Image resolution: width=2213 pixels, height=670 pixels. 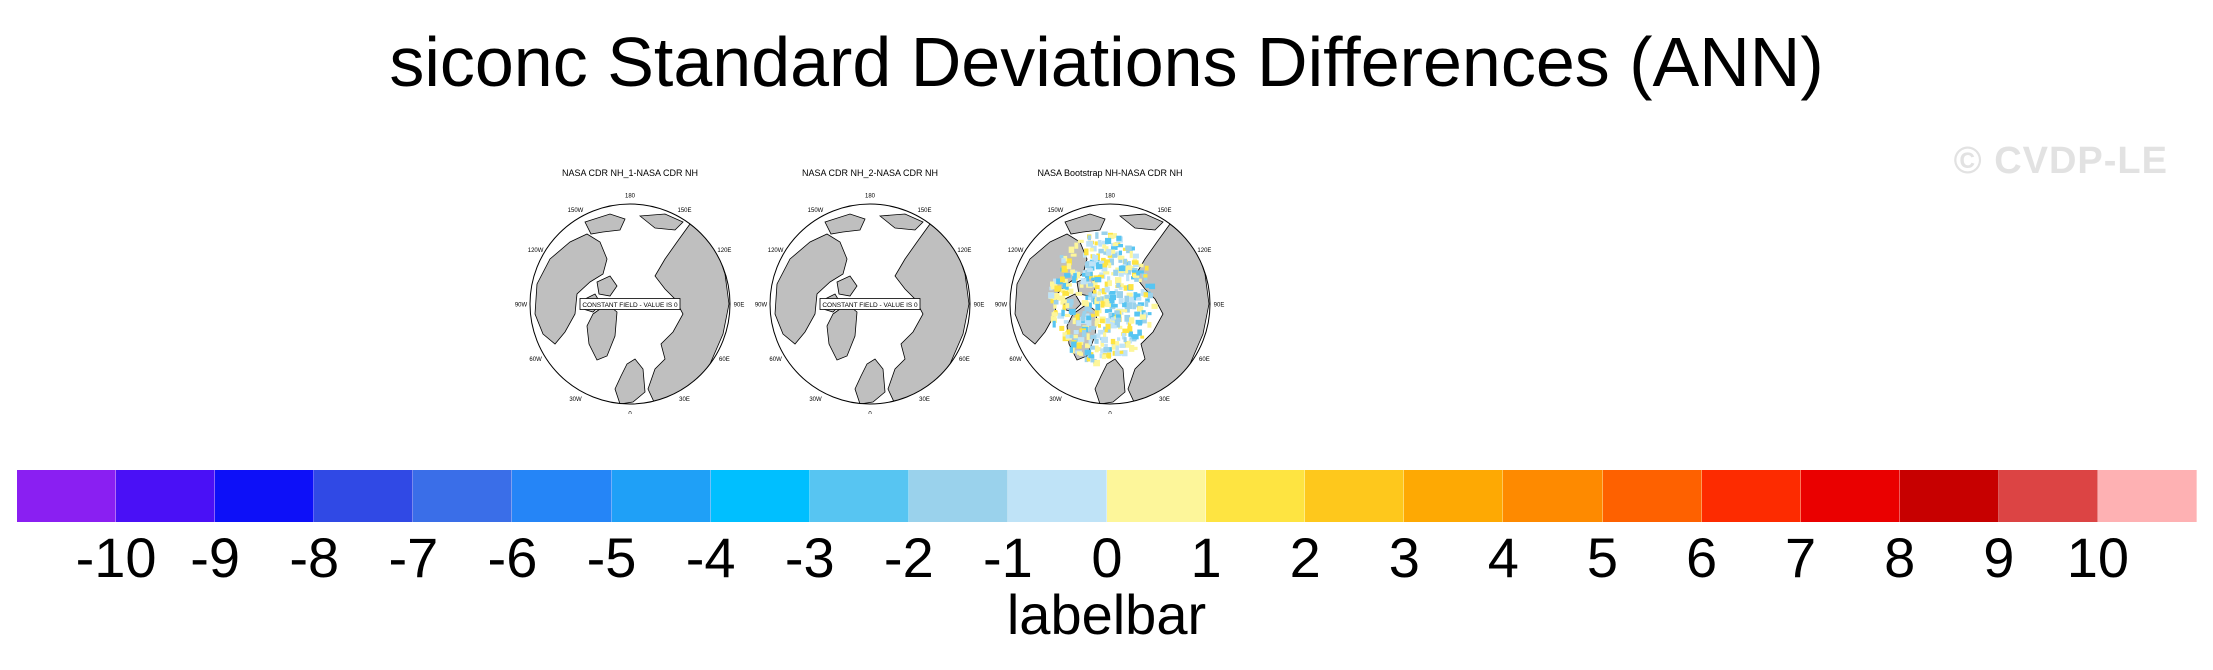 What do you see at coordinates (630, 173) in the screenshot?
I see `panel-title: NASA CDR NH_1-NASA CDR NH` at bounding box center [630, 173].